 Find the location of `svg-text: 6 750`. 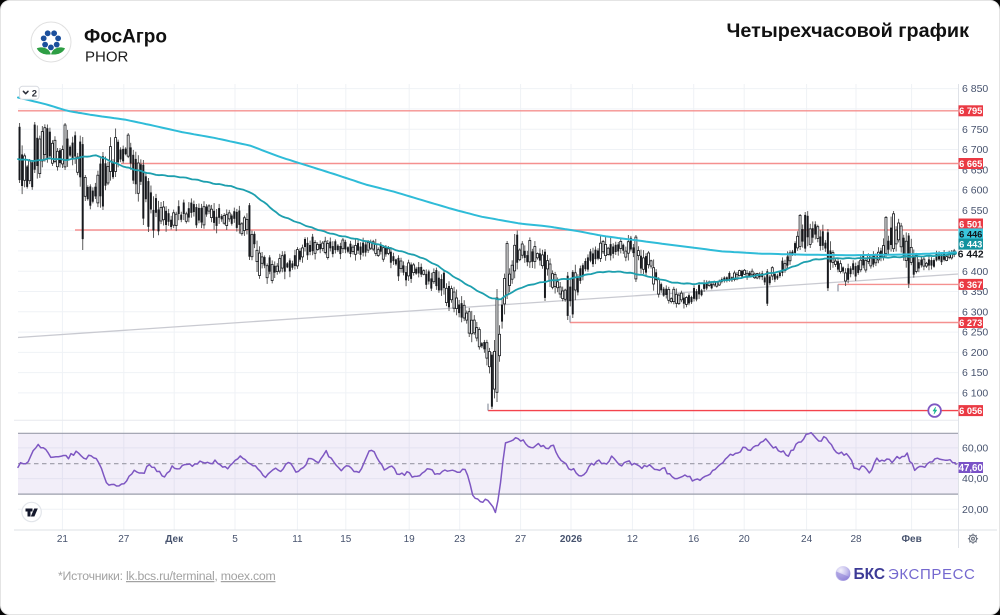

svg-text: 6 750 is located at coordinates (975, 130).